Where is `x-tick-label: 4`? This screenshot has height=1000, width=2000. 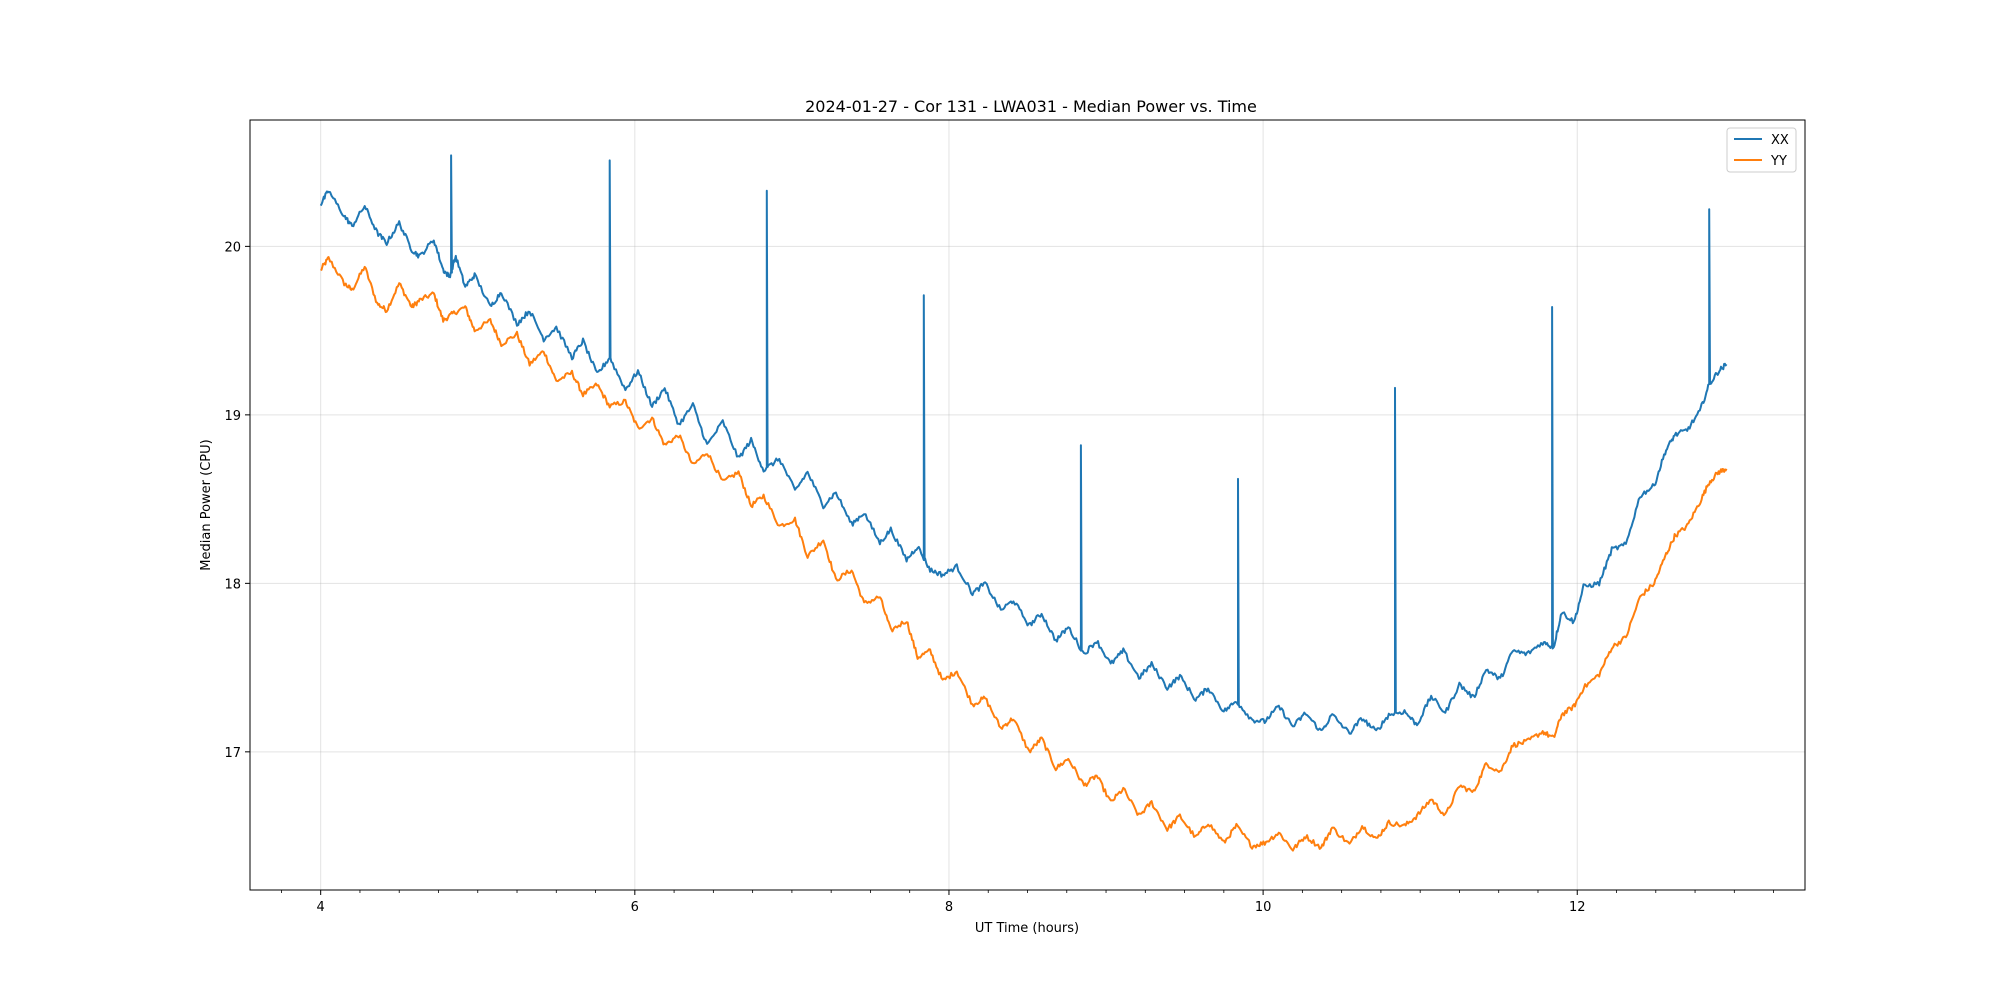 x-tick-label: 4 is located at coordinates (321, 907).